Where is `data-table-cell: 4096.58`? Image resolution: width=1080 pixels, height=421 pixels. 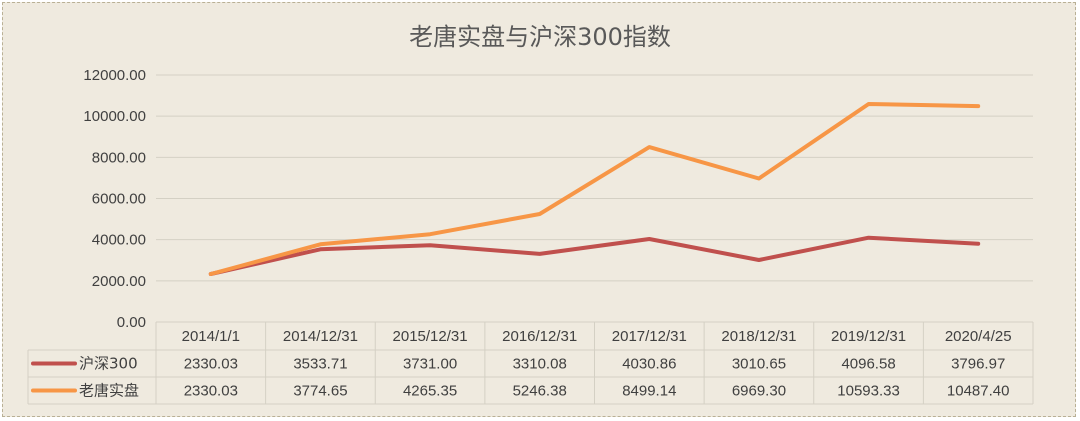
data-table-cell: 4096.58 is located at coordinates (868, 364).